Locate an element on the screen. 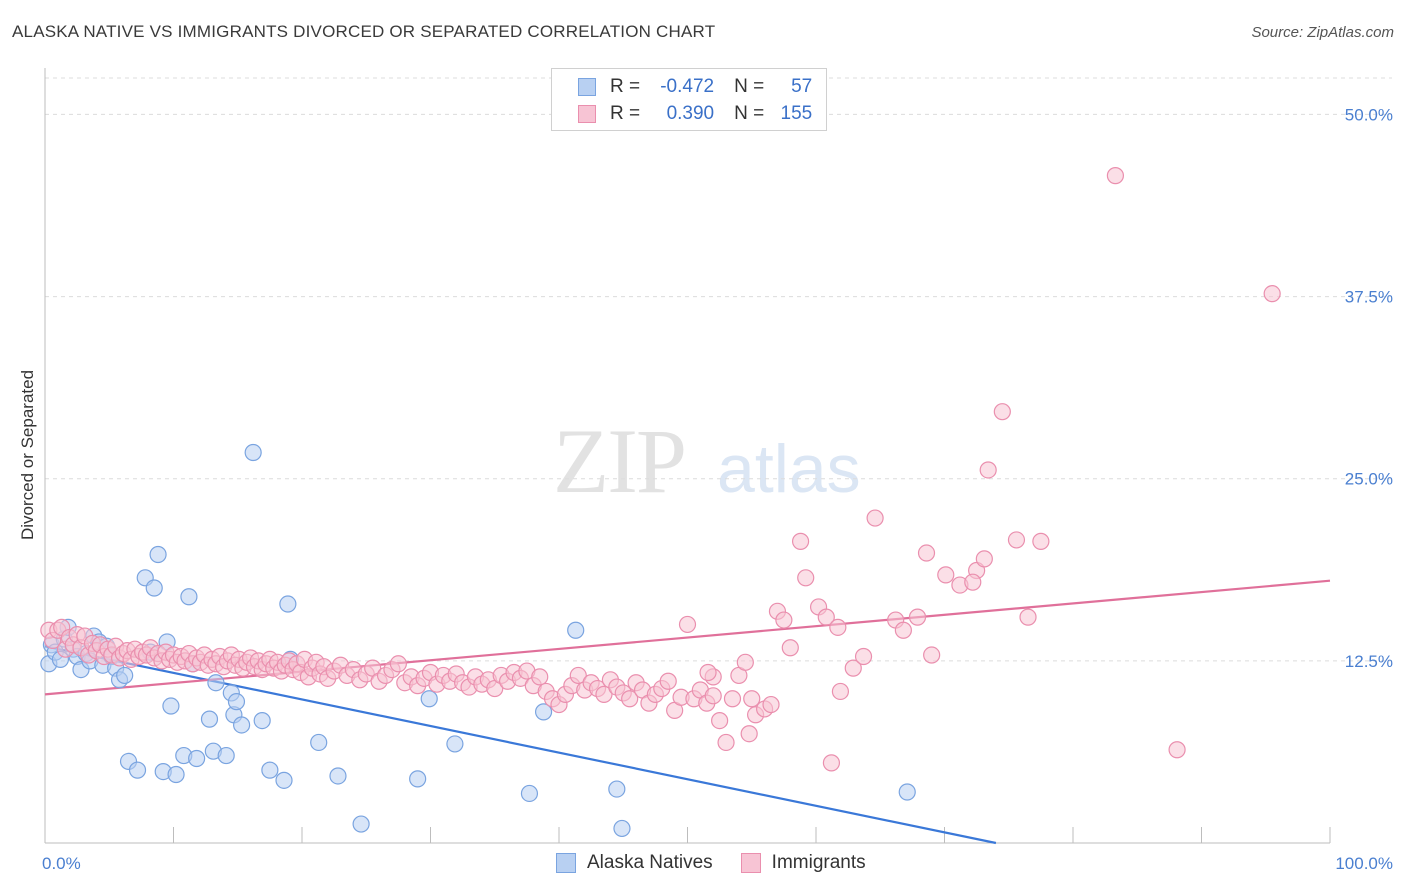 This screenshot has height=892, width=1406. legend-item-immigrants: Immigrants is located at coordinates (803, 863).